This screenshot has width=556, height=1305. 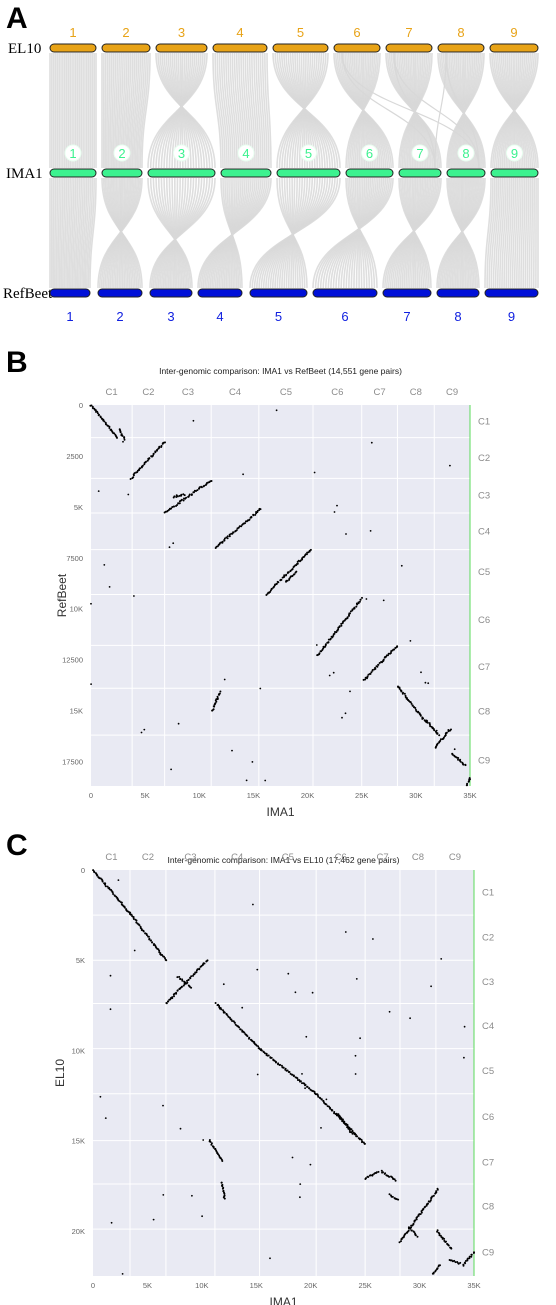 I want to click on x-chromosome-label: C3, so click(x=190, y=857).